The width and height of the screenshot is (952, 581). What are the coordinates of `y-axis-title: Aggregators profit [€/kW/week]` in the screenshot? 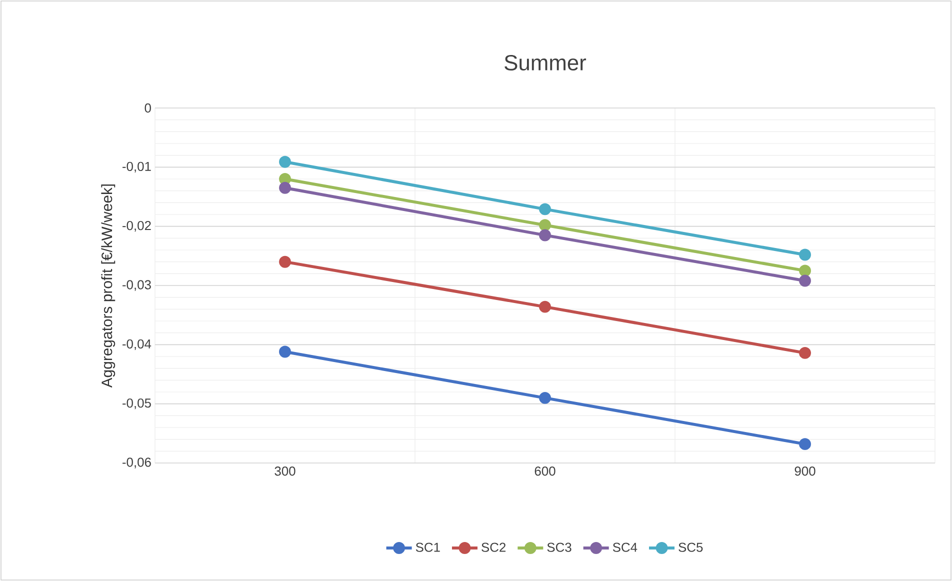 It's located at (108, 286).